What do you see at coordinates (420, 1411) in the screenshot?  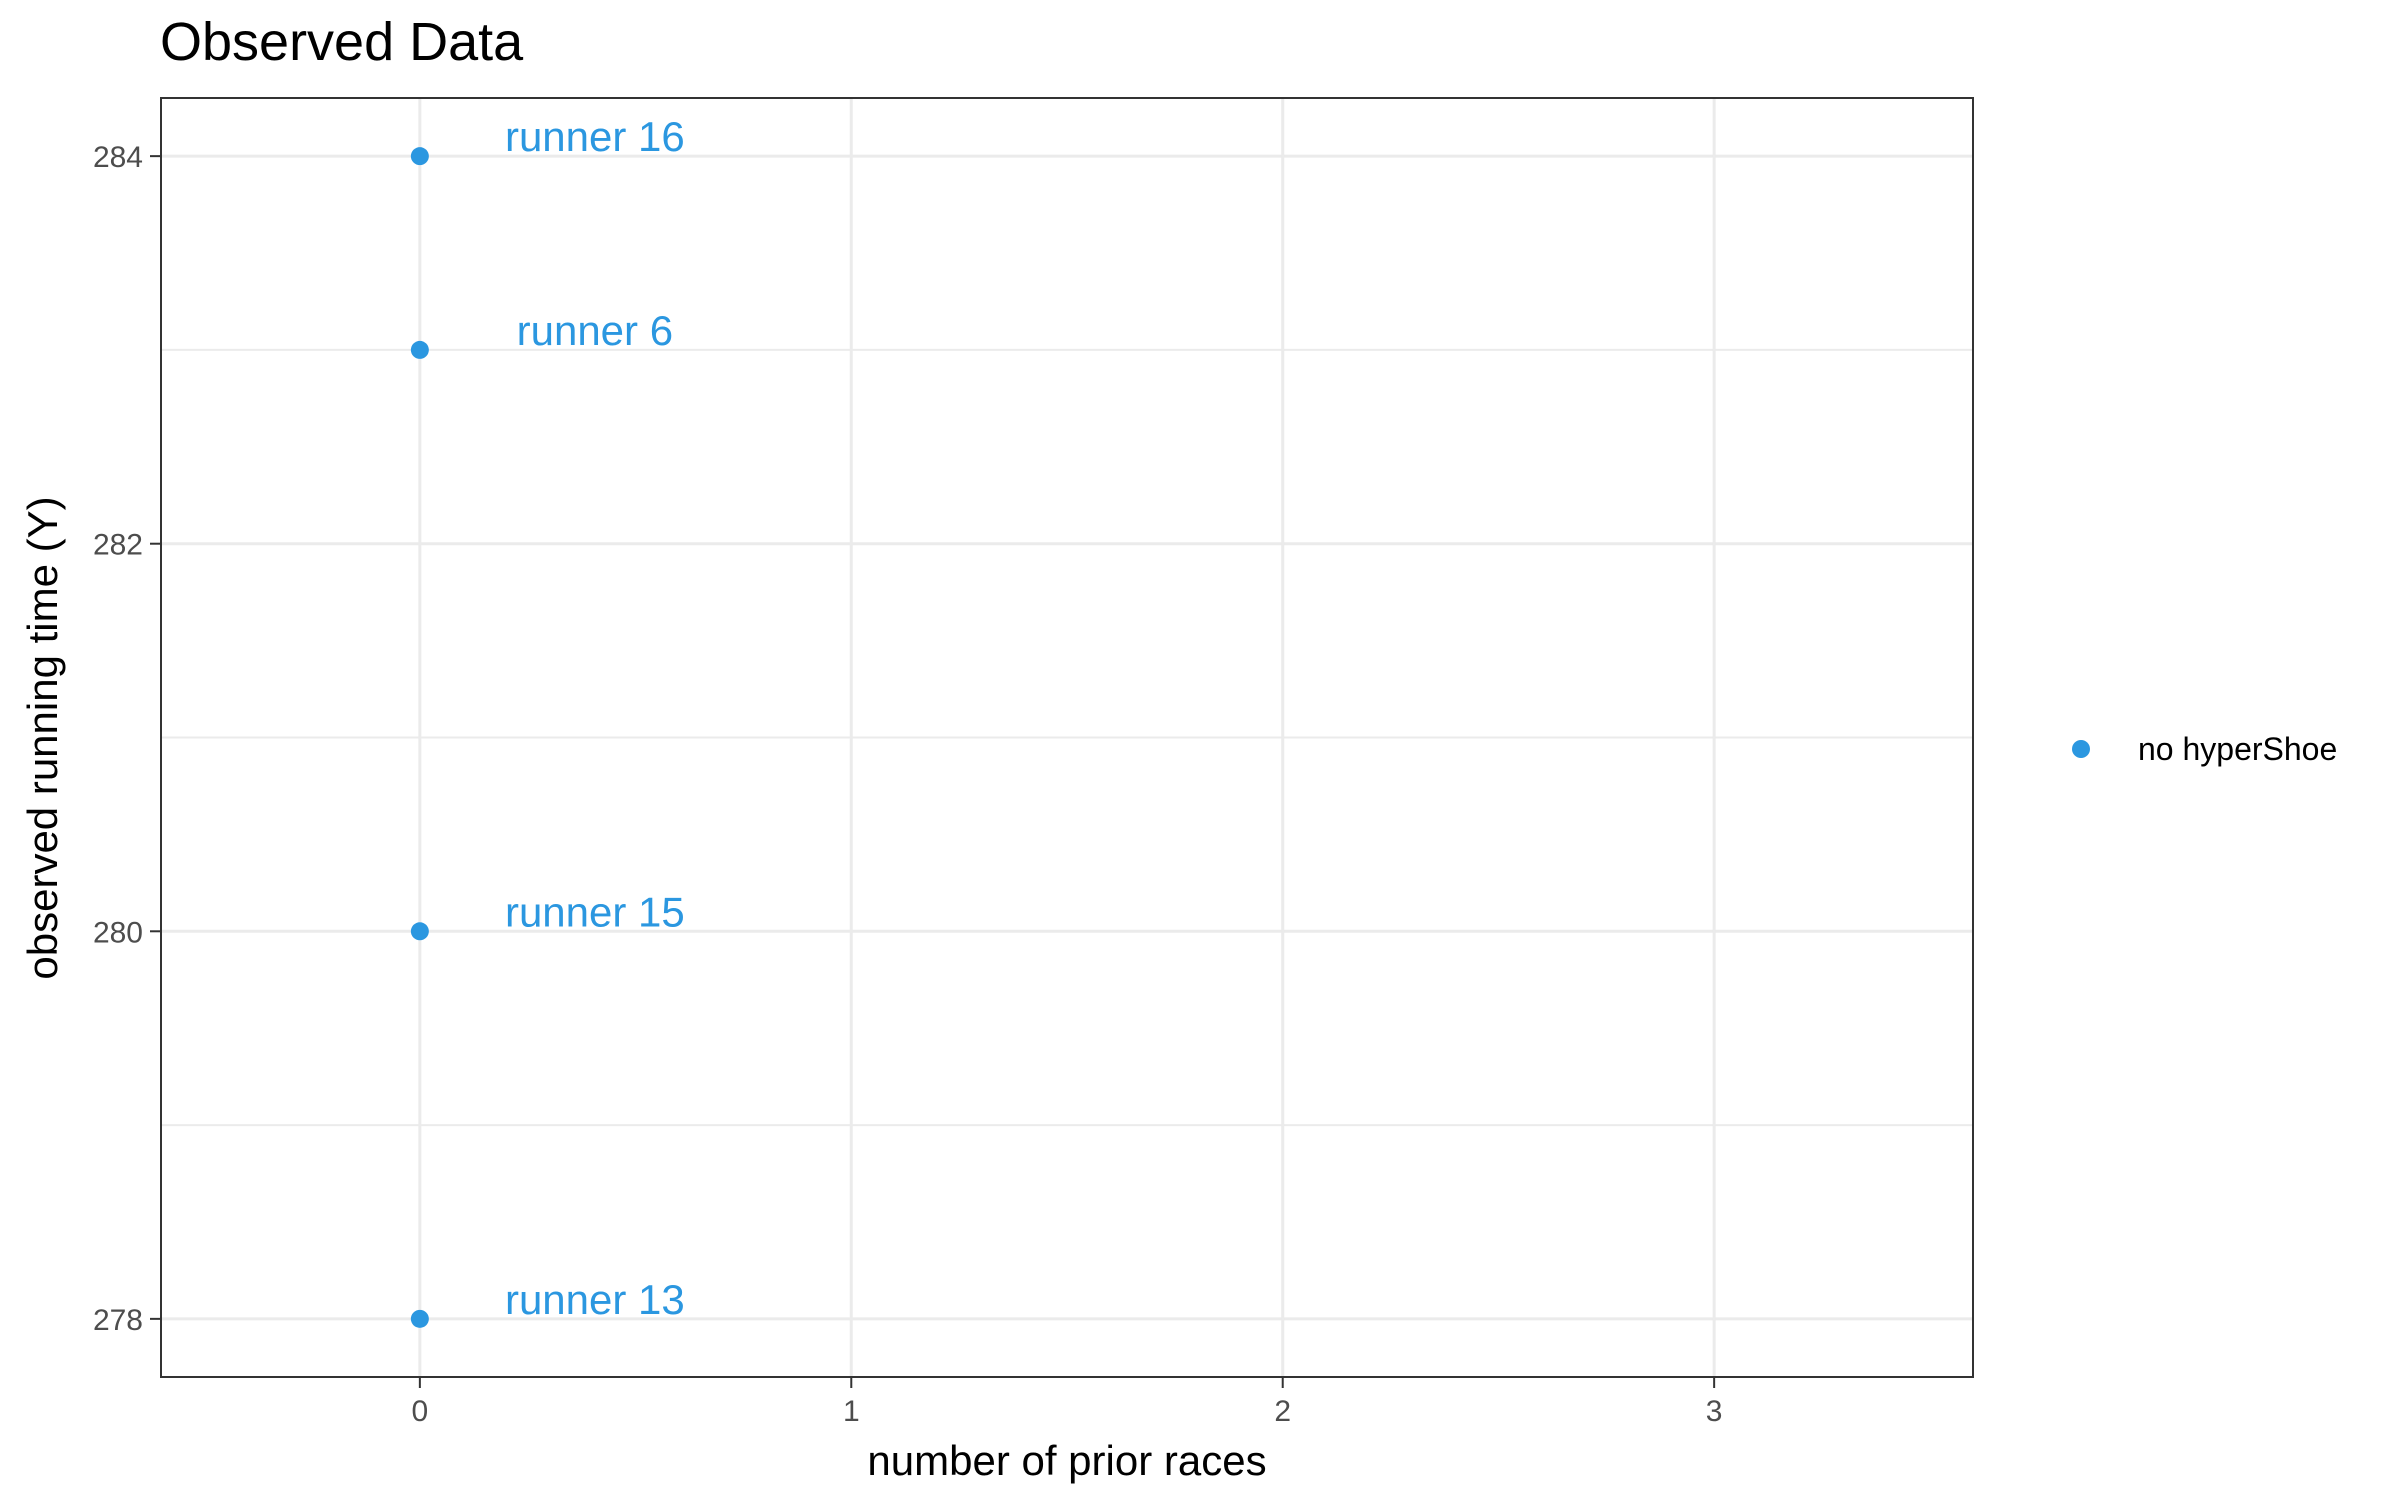 I see `x-tick-label: 0` at bounding box center [420, 1411].